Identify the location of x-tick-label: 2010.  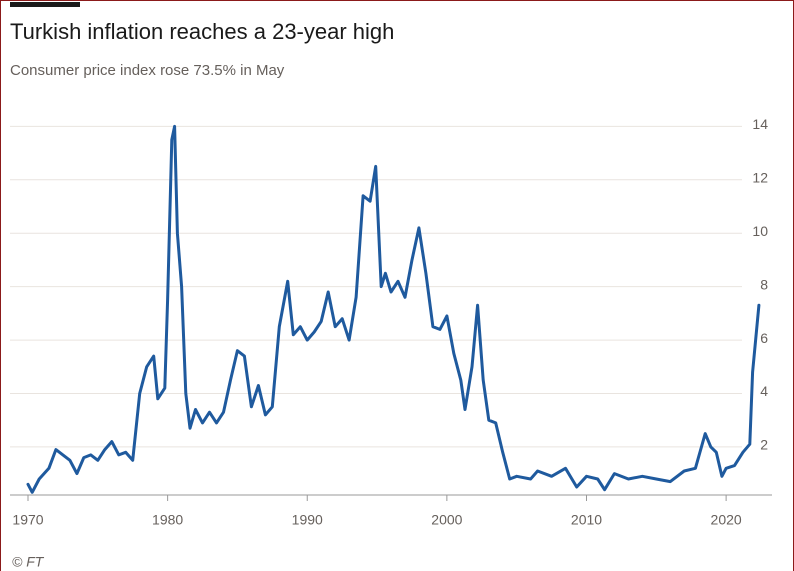
(586, 520).